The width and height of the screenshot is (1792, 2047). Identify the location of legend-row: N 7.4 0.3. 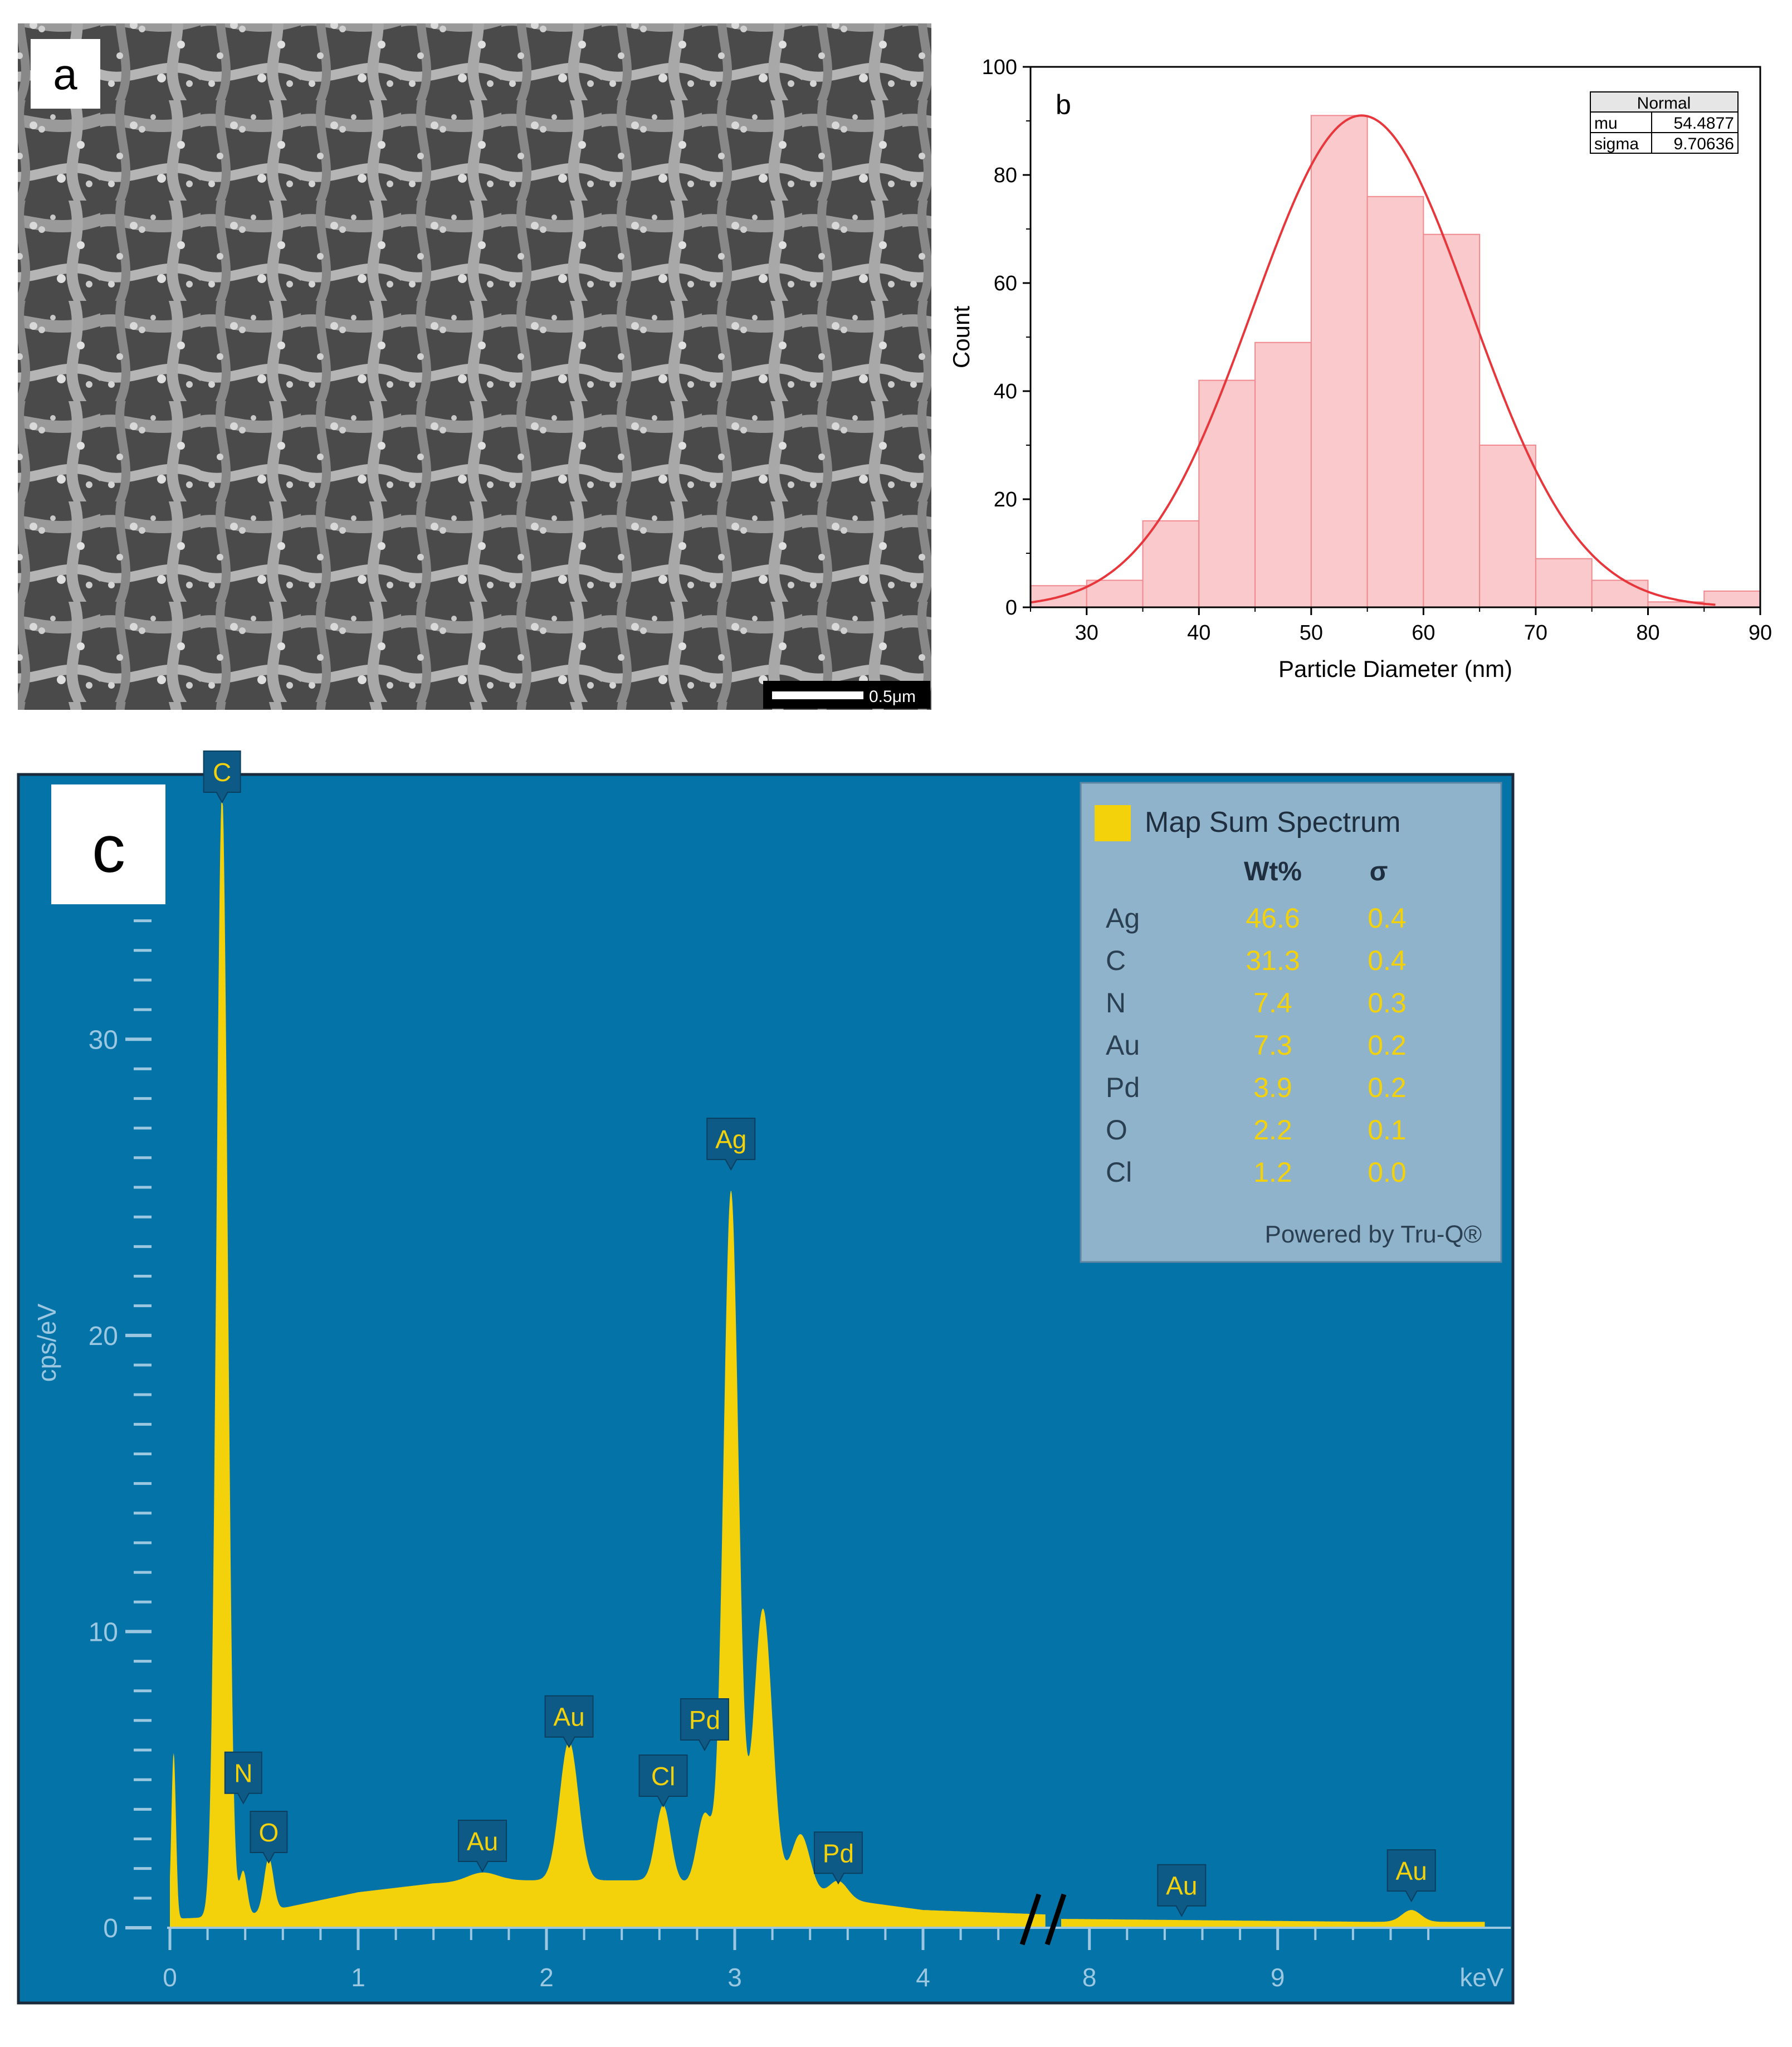
(1256, 1002).